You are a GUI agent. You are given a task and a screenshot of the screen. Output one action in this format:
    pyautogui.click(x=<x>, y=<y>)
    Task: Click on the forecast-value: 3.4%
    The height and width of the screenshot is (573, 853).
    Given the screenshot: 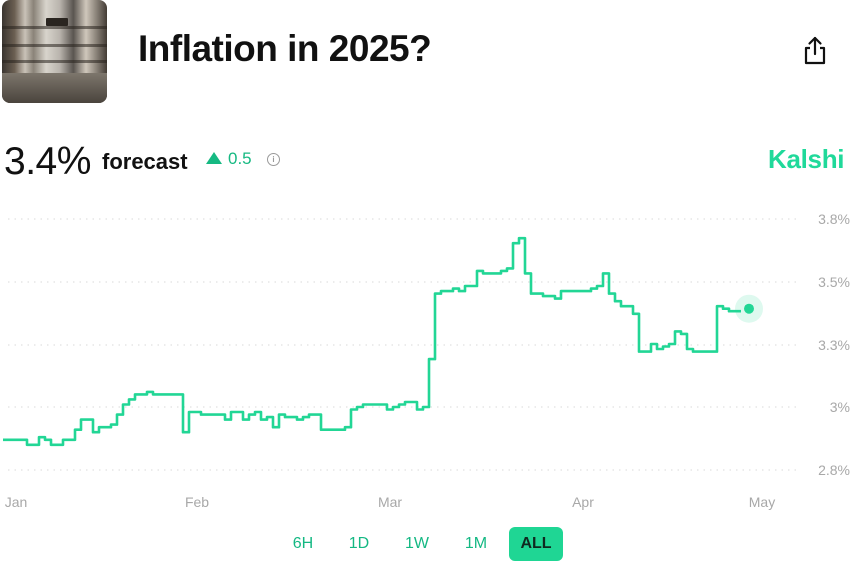 What is the action you would take?
    pyautogui.click(x=47, y=161)
    